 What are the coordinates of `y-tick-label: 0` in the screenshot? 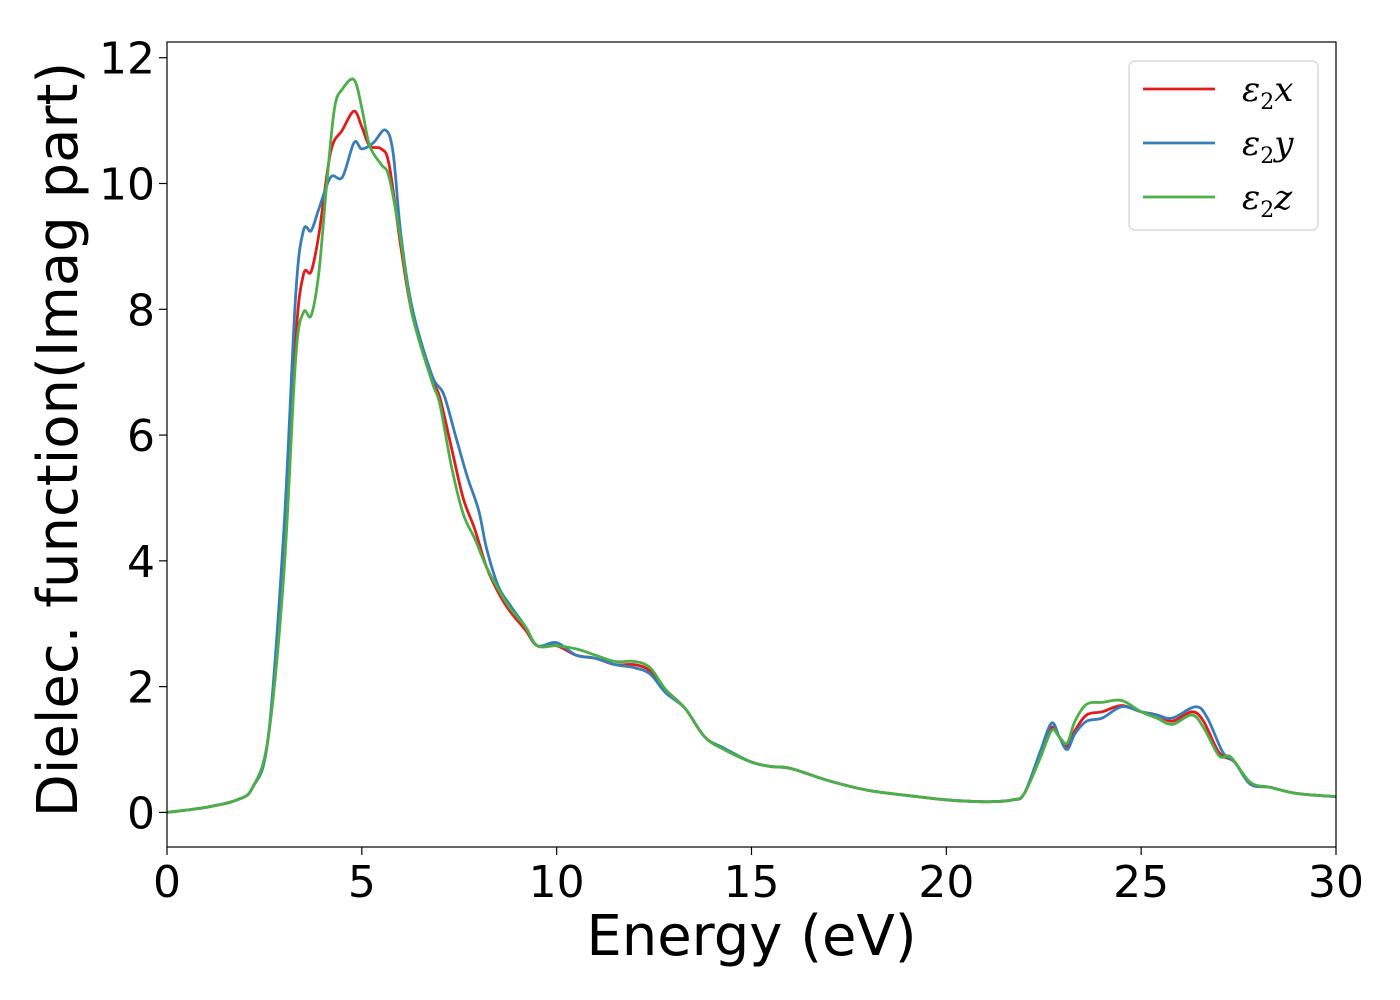 It's located at (141, 813).